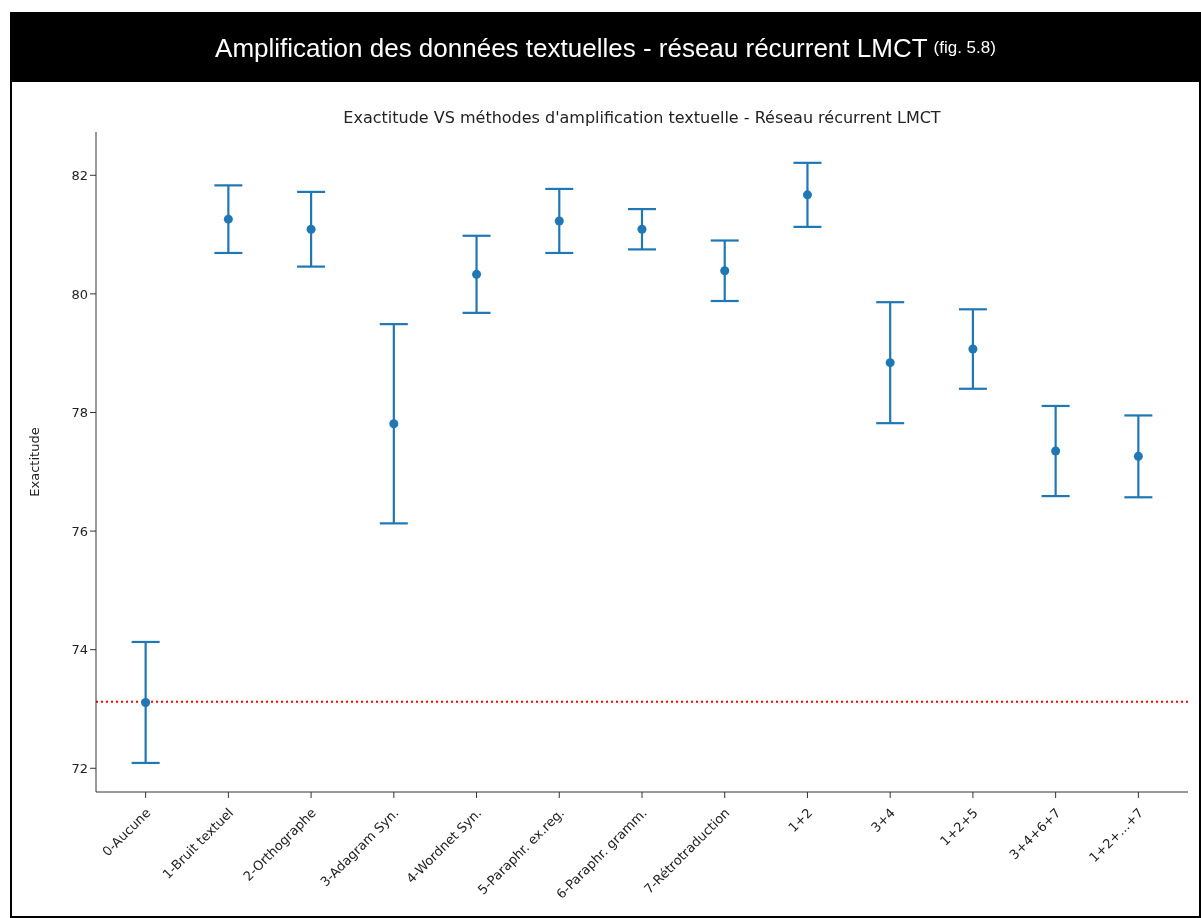 Image resolution: width=1201 pixels, height=918 pixels. I want to click on y-tick-label: 82, so click(79, 175).